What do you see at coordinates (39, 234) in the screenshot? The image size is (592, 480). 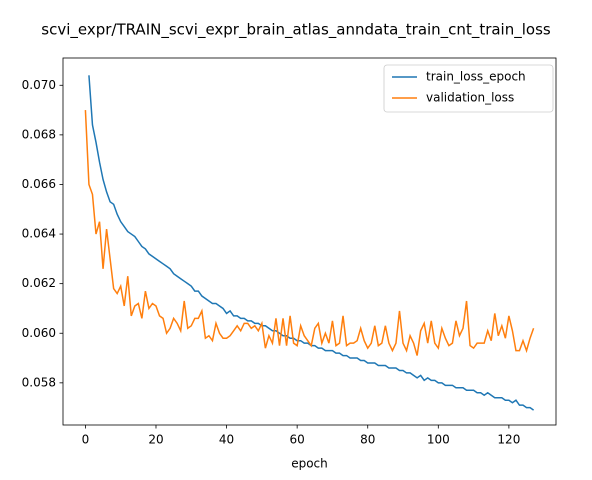 I see `y-tick-label: 0.064` at bounding box center [39, 234].